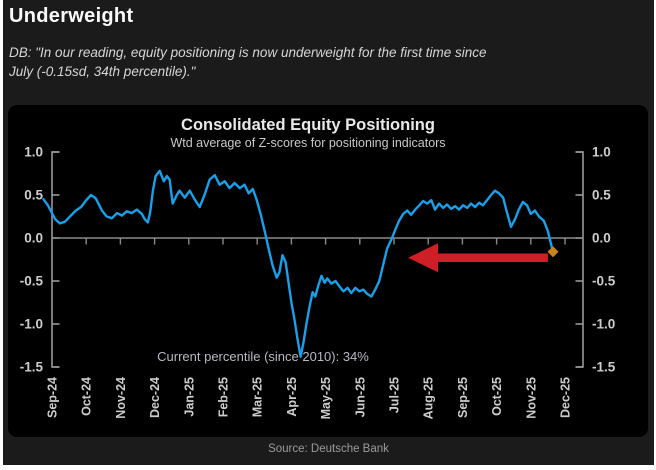 The image size is (656, 470). Describe the element at coordinates (601, 238) in the screenshot. I see `y-axis-label-right: 0.0` at that location.